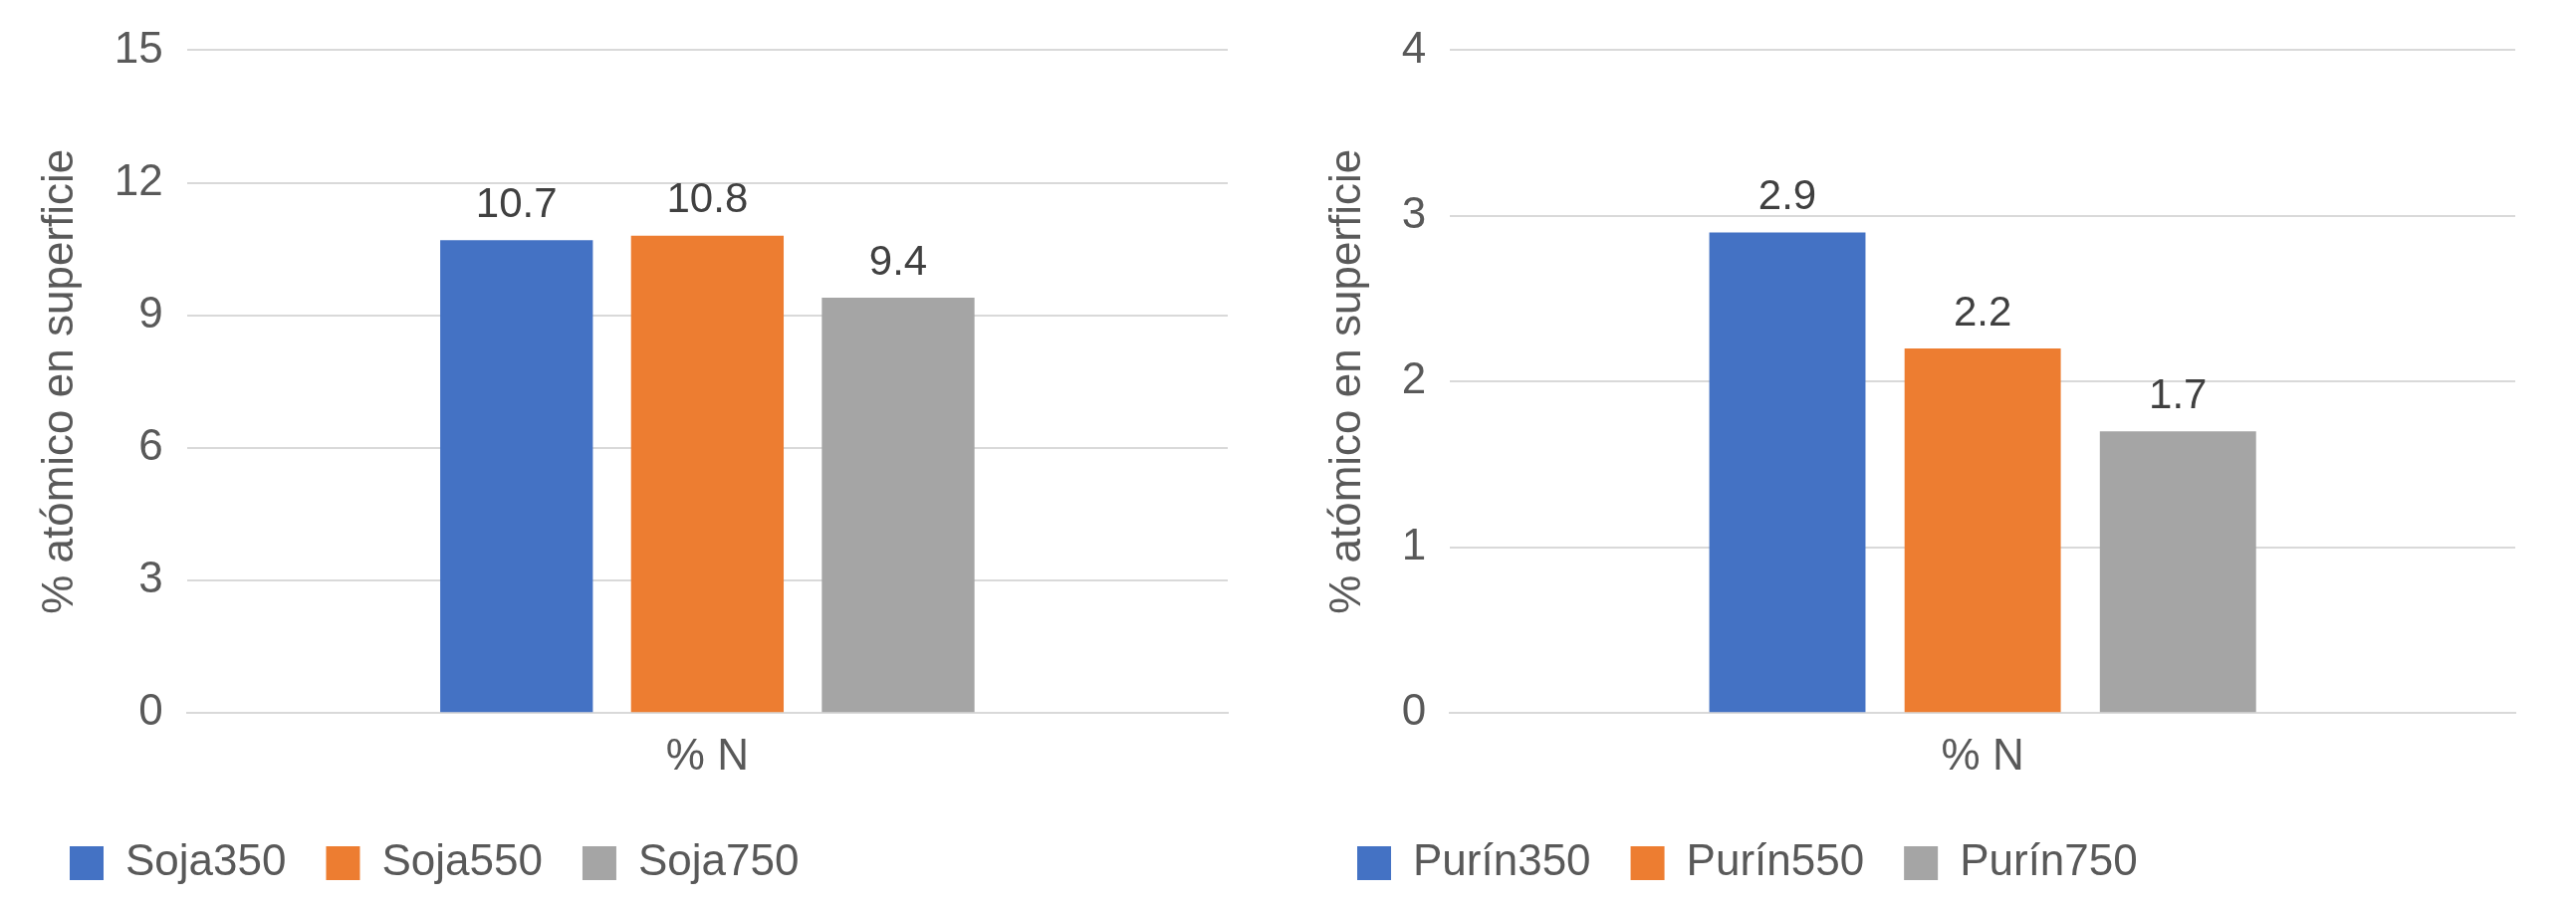 The width and height of the screenshot is (2576, 905). What do you see at coordinates (1787, 195) in the screenshot?
I see `data-label: 2.9` at bounding box center [1787, 195].